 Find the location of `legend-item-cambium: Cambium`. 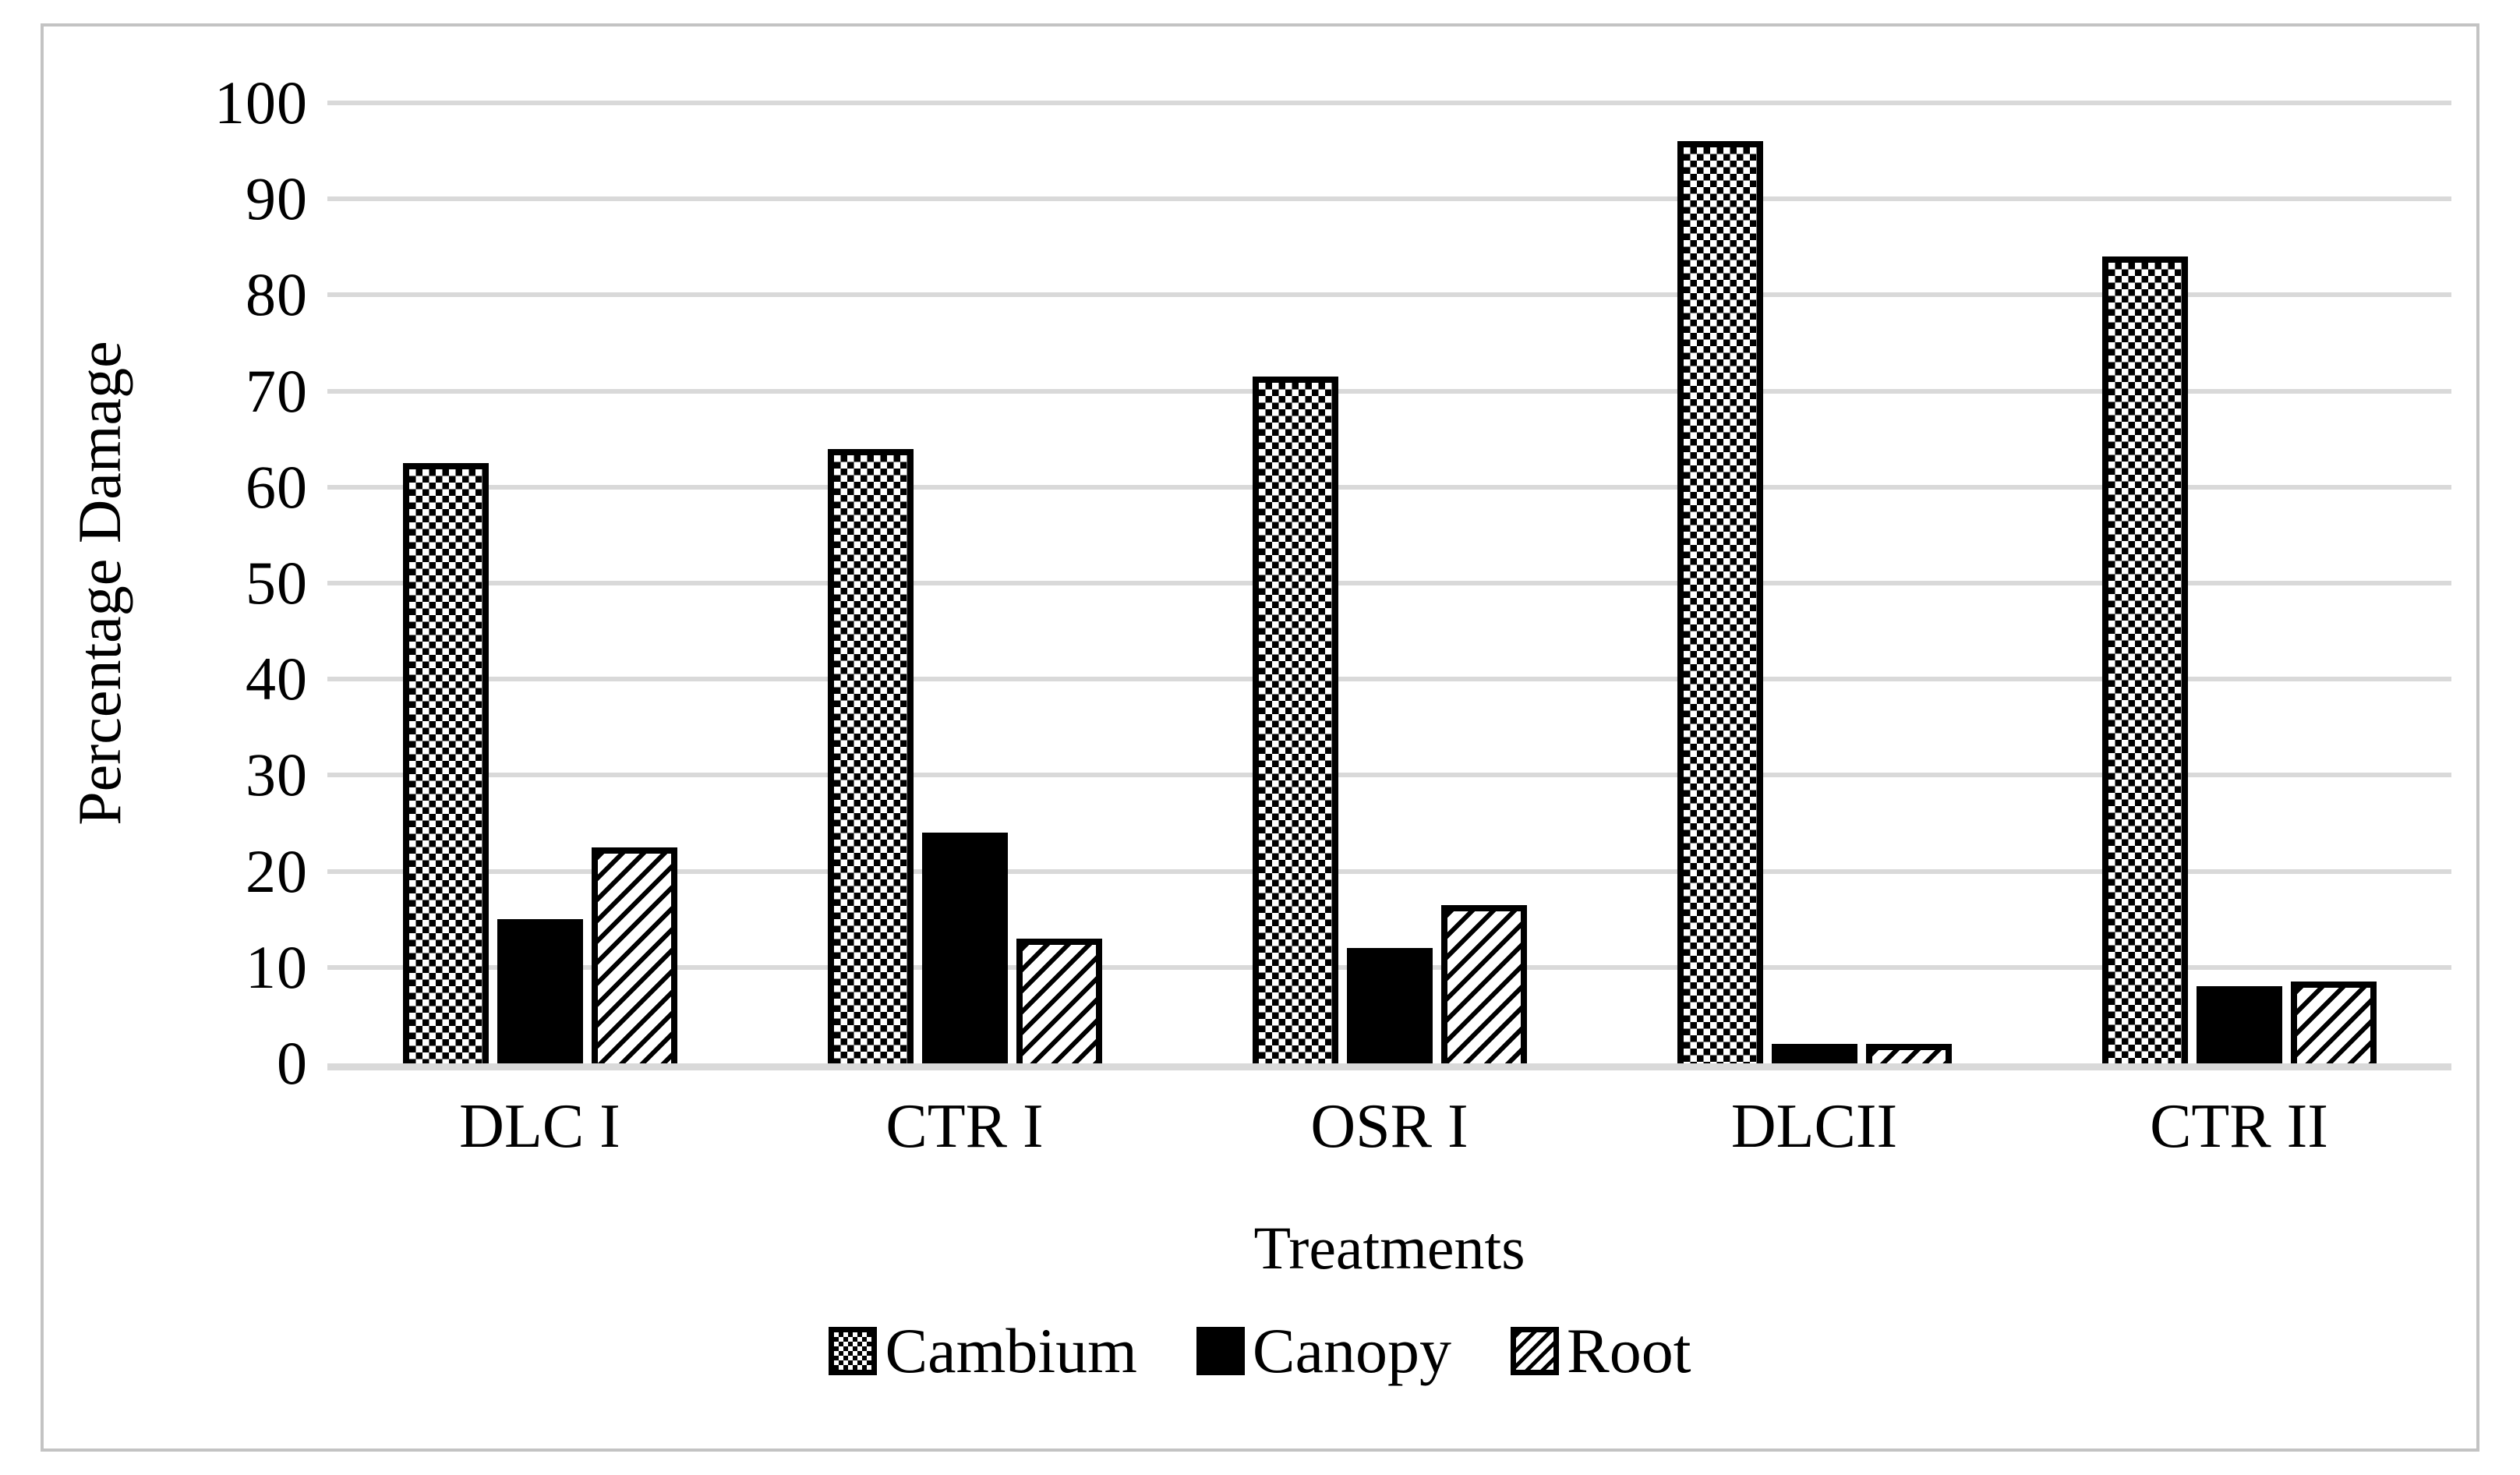

legend-item-cambium: Cambium is located at coordinates (983, 1350).